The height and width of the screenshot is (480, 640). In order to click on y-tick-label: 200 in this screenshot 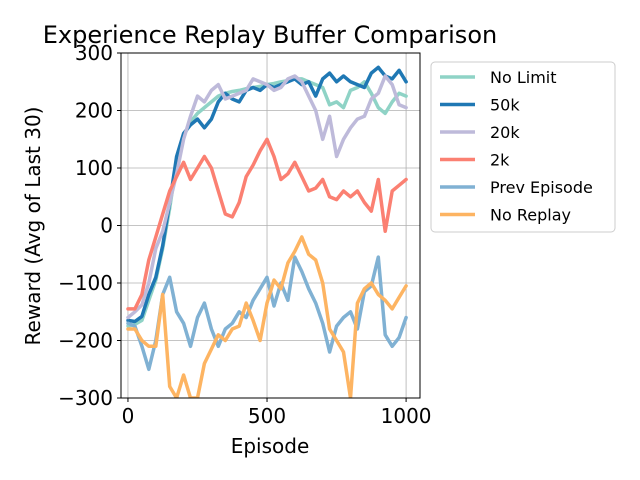, I will do `click(94, 111)`.